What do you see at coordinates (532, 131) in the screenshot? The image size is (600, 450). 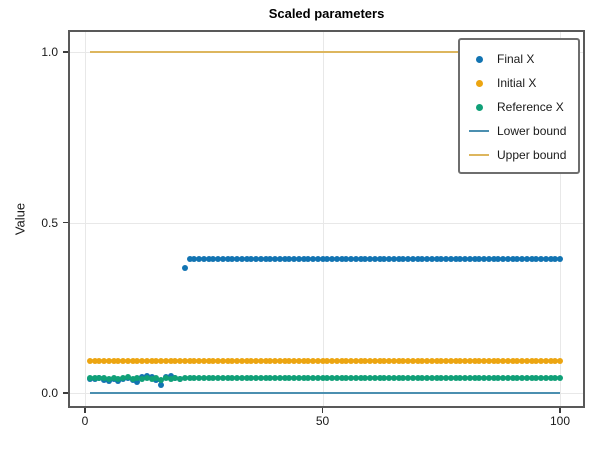 I see `legend-label: Lower bound` at bounding box center [532, 131].